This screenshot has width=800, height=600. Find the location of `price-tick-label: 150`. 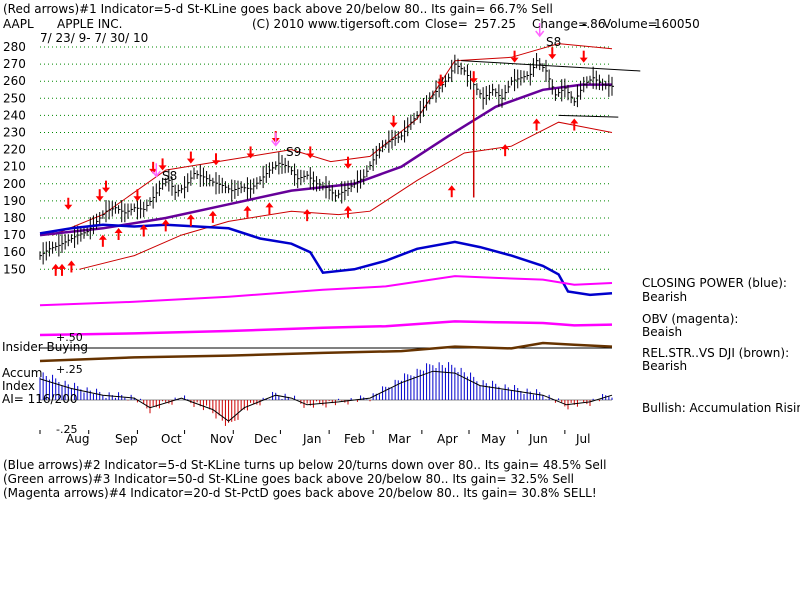

price-tick-label: 150 is located at coordinates (14, 269).